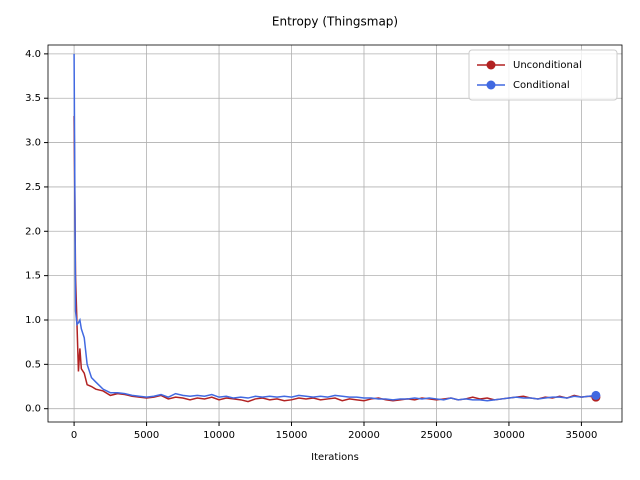 This screenshot has height=480, width=640. I want to click on y-tick-label: 1.0, so click(33, 320).